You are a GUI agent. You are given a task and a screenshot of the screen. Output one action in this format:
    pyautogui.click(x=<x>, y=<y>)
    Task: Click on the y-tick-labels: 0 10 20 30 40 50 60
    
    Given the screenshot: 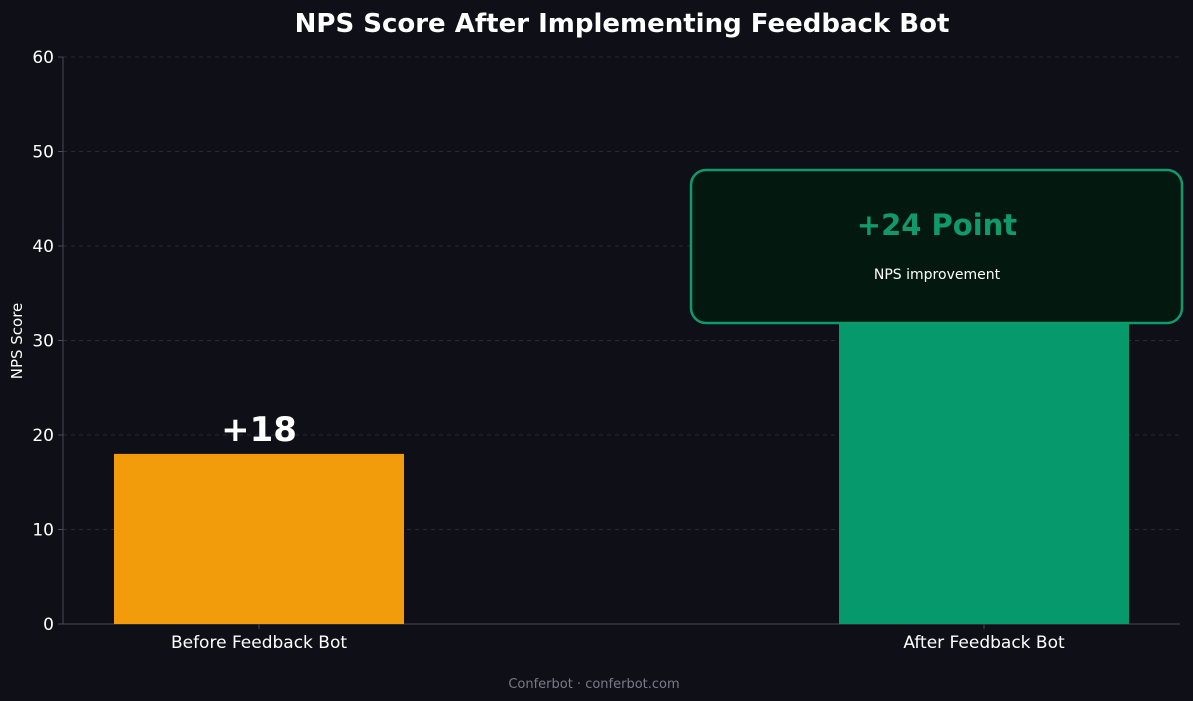 What is the action you would take?
    pyautogui.click(x=43, y=341)
    